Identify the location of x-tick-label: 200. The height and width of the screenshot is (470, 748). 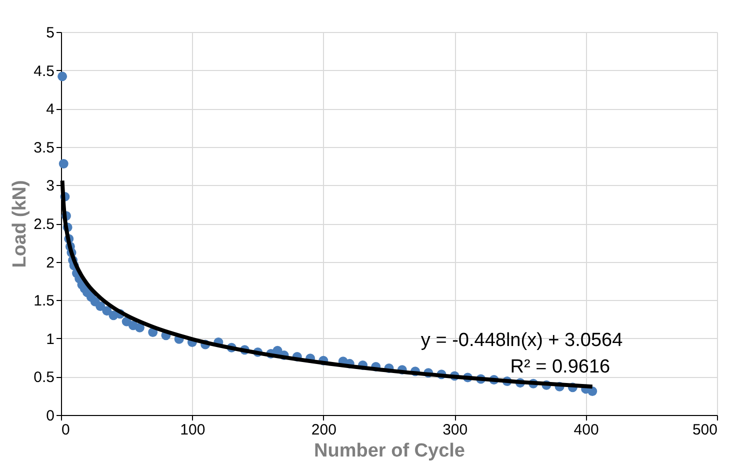
(323, 430).